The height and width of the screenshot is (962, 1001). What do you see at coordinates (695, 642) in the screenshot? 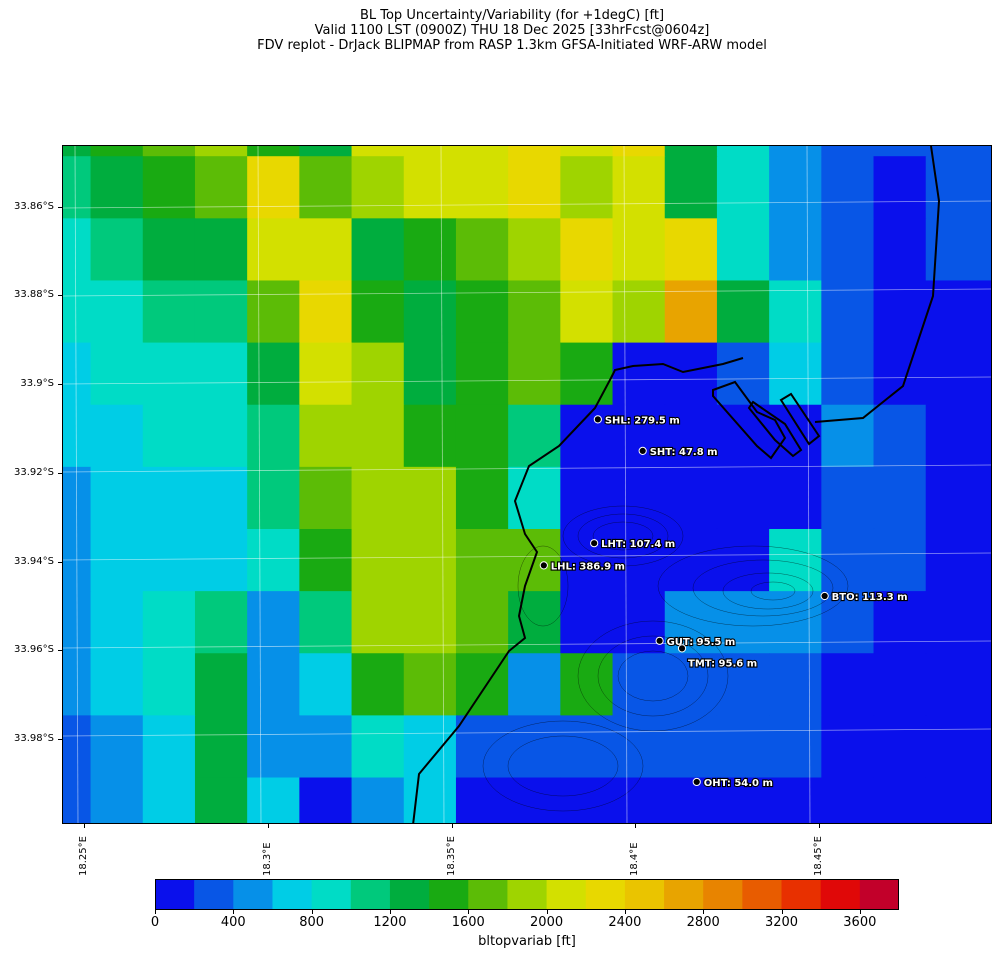
I see `station-gut: GUT: 95.5 m` at bounding box center [695, 642].